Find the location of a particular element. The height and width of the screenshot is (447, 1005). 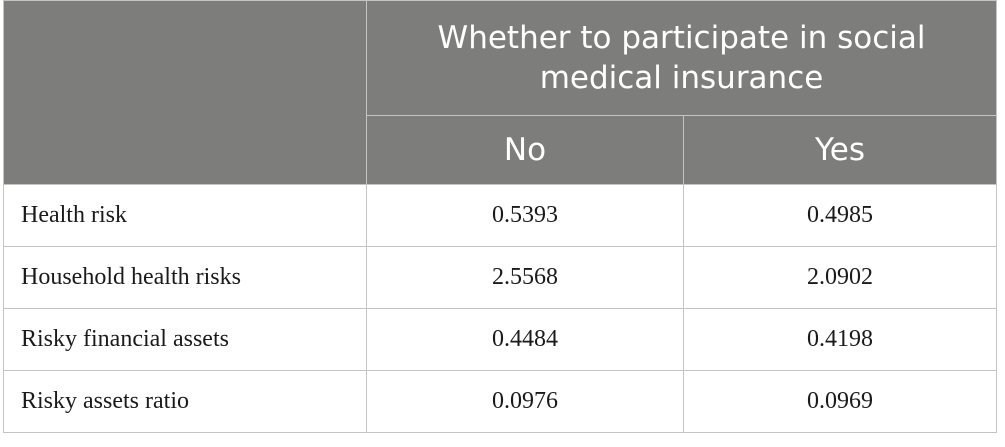

row-label: Household health risks is located at coordinates (185, 277).